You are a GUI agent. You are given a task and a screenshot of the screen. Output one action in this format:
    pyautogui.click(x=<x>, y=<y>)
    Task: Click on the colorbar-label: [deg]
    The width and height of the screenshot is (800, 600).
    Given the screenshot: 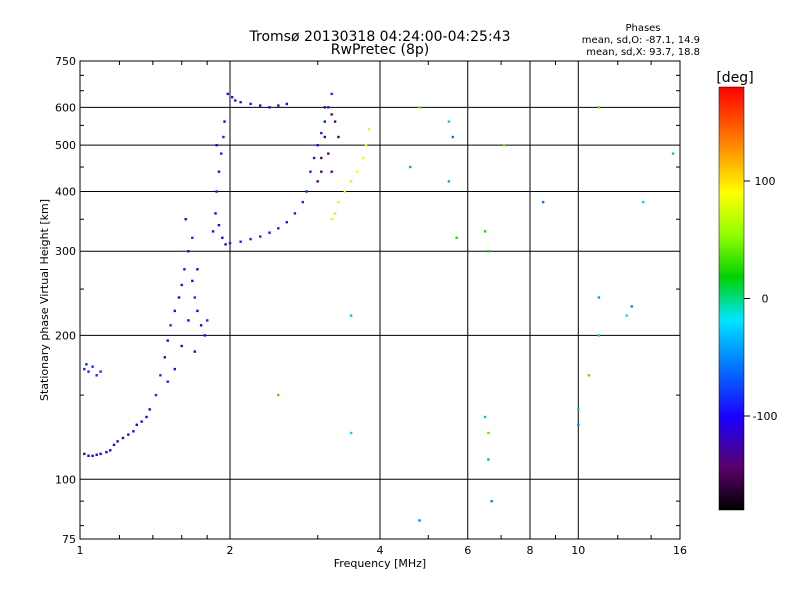 What is the action you would take?
    pyautogui.click(x=734, y=78)
    